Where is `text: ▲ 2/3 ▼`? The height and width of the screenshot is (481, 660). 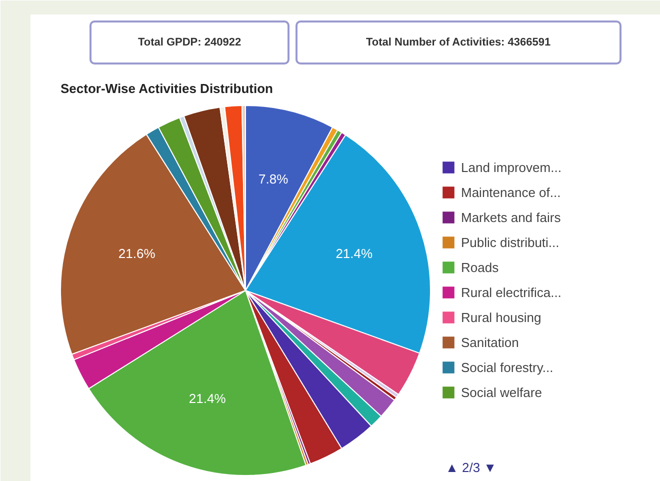
text: ▲ 2/3 ▼ is located at coordinates (471, 467).